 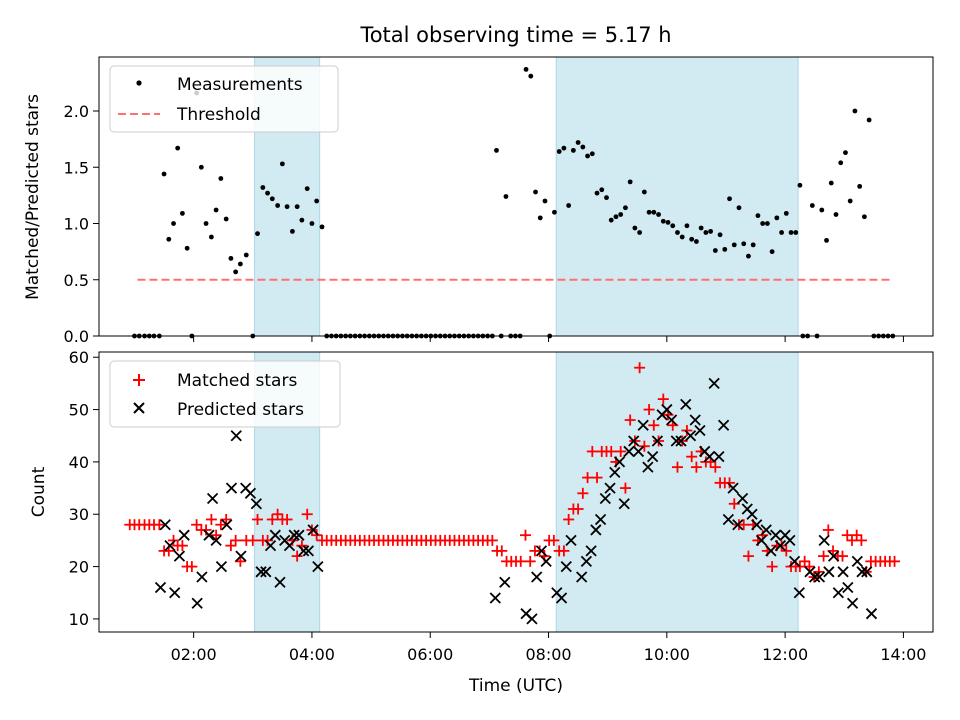 What do you see at coordinates (76, 224) in the screenshot?
I see `y-tick-label: 1.0` at bounding box center [76, 224].